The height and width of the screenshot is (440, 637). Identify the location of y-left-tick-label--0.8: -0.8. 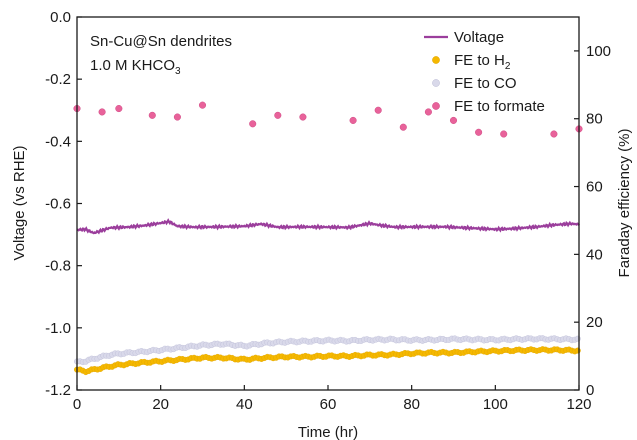
(58, 266).